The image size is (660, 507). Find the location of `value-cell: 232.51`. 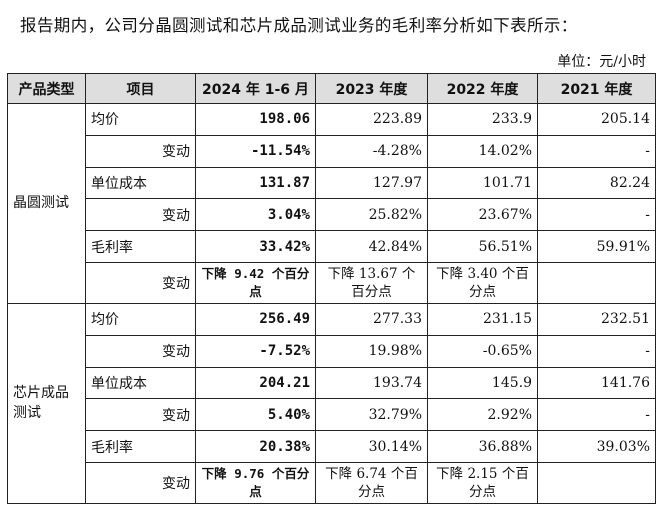

value-cell: 232.51 is located at coordinates (596, 319).